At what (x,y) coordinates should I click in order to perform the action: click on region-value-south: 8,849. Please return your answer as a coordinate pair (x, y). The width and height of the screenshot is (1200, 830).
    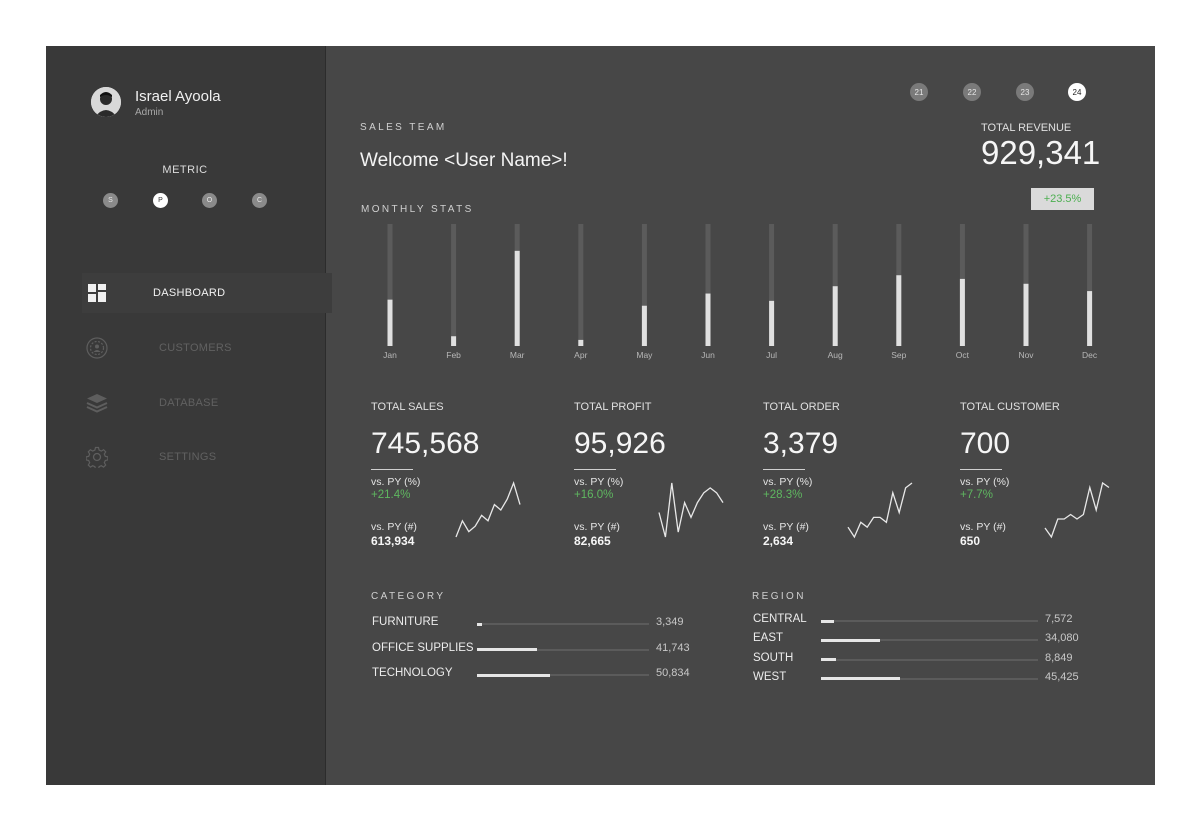
    Looking at the image, I should click on (1059, 657).